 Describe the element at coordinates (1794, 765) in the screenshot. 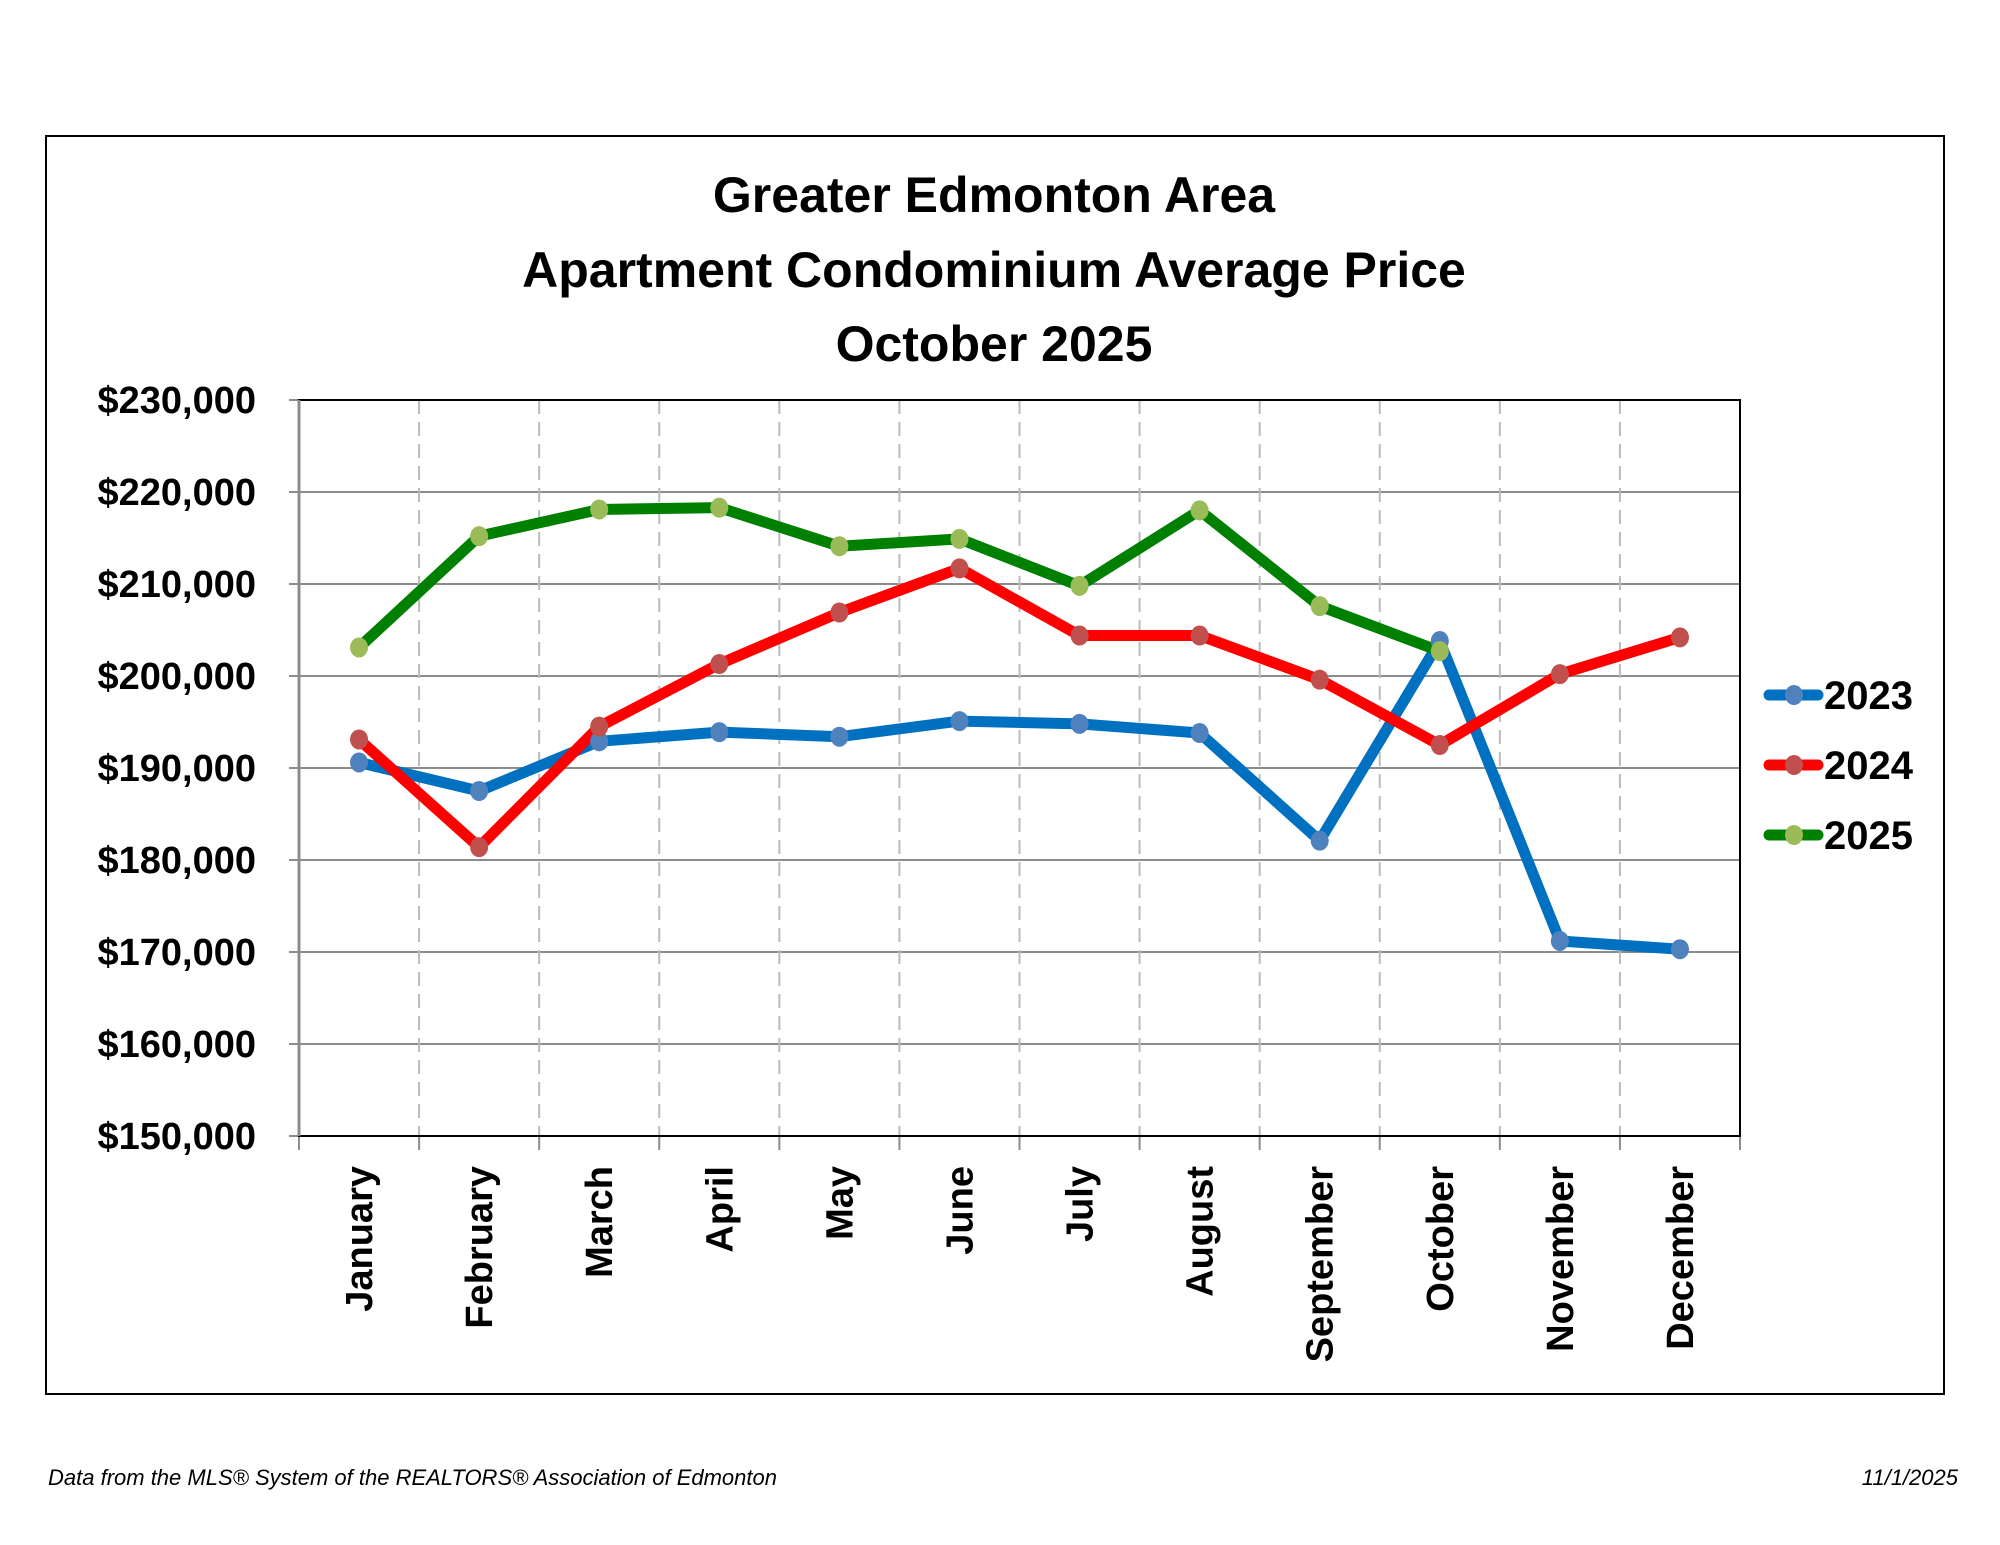

I see `legend-marker-2024` at that location.